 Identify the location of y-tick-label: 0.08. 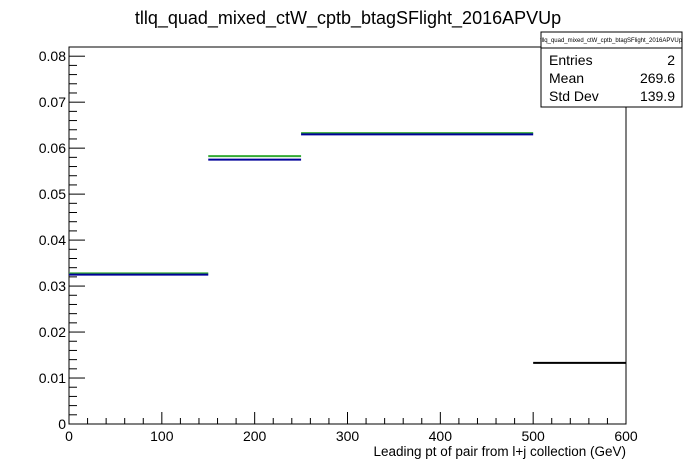
(52, 56).